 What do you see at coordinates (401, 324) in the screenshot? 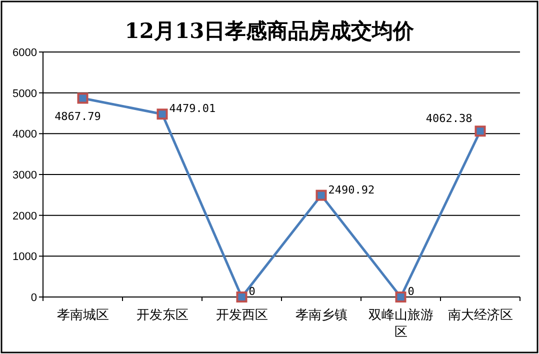
I see `x-tick-label: 双峰山旅游区` at bounding box center [401, 324].